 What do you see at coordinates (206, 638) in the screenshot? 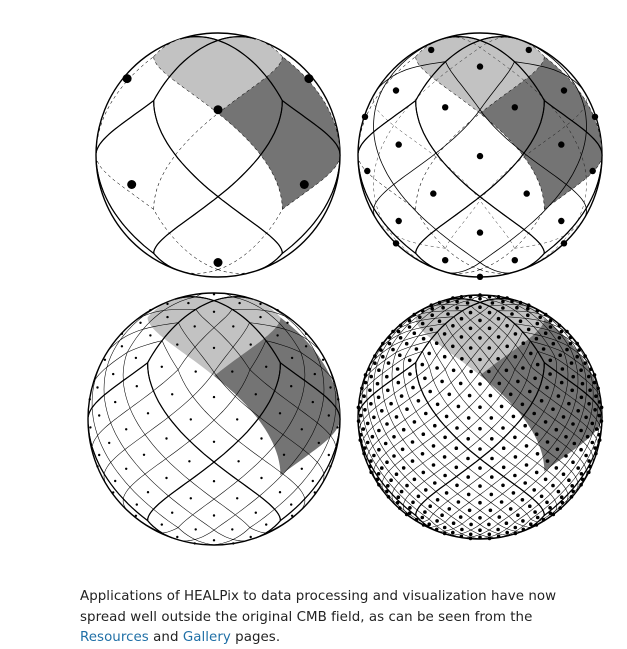
I see `gallery-link: Gallery` at bounding box center [206, 638].